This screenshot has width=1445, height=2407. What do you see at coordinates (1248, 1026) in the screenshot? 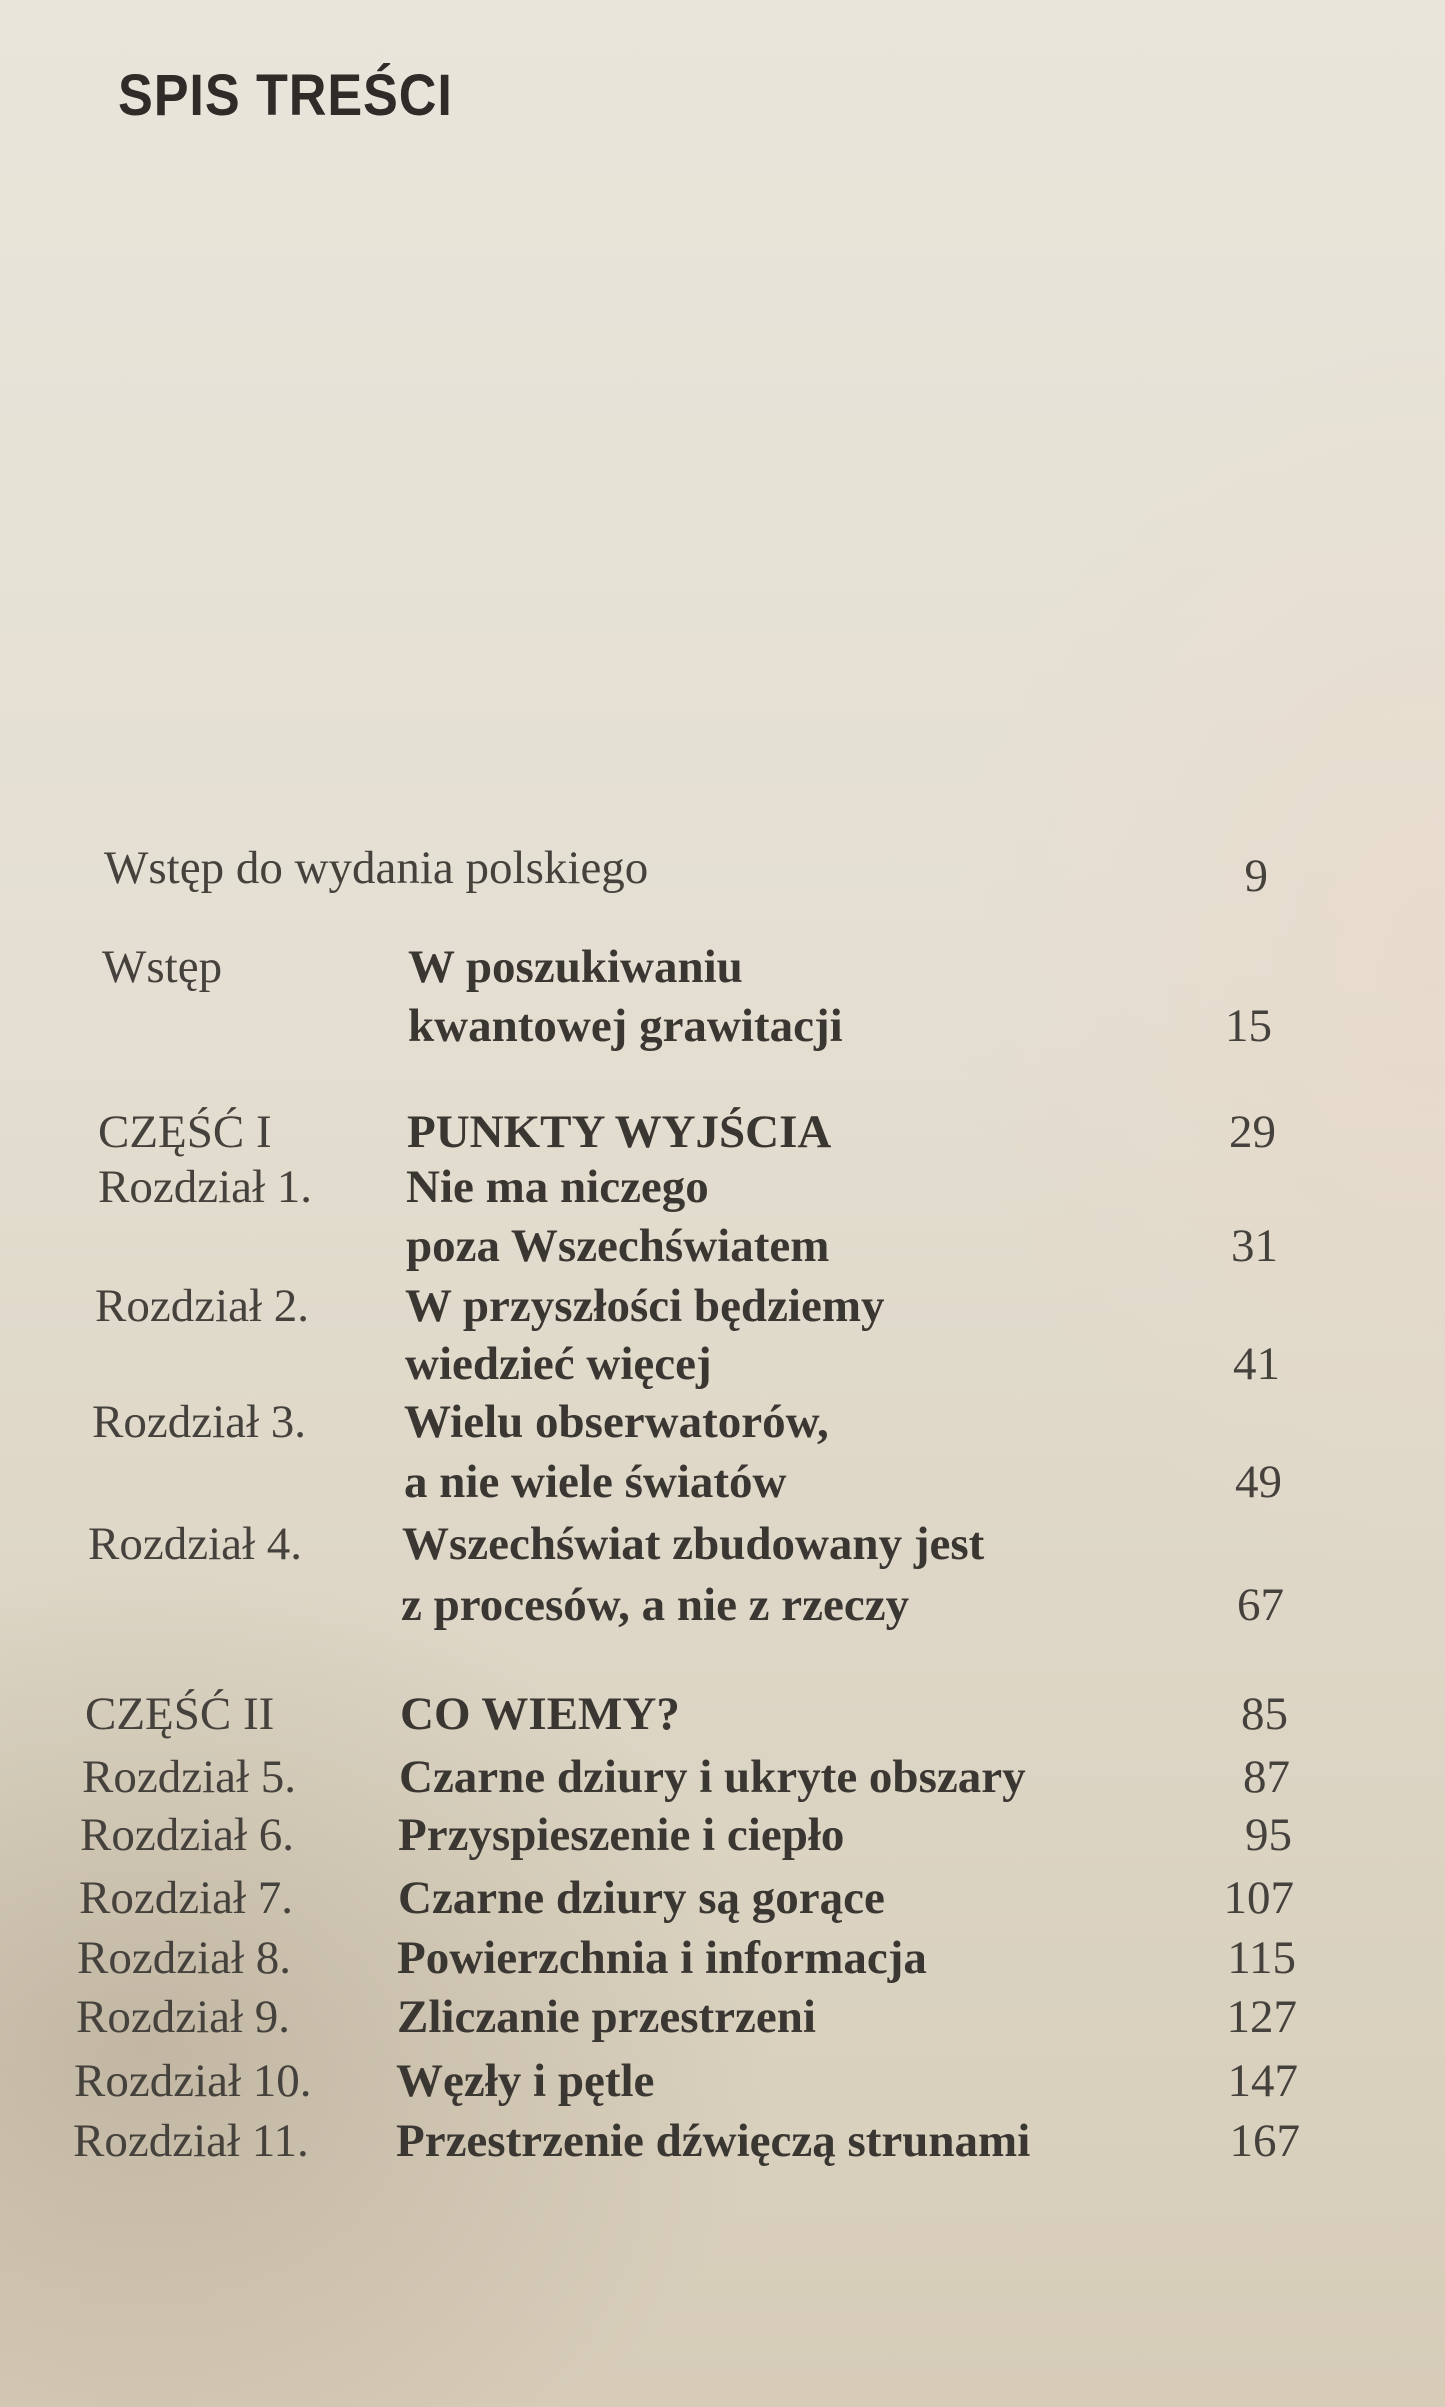
I see `entry-page: 15` at bounding box center [1248, 1026].